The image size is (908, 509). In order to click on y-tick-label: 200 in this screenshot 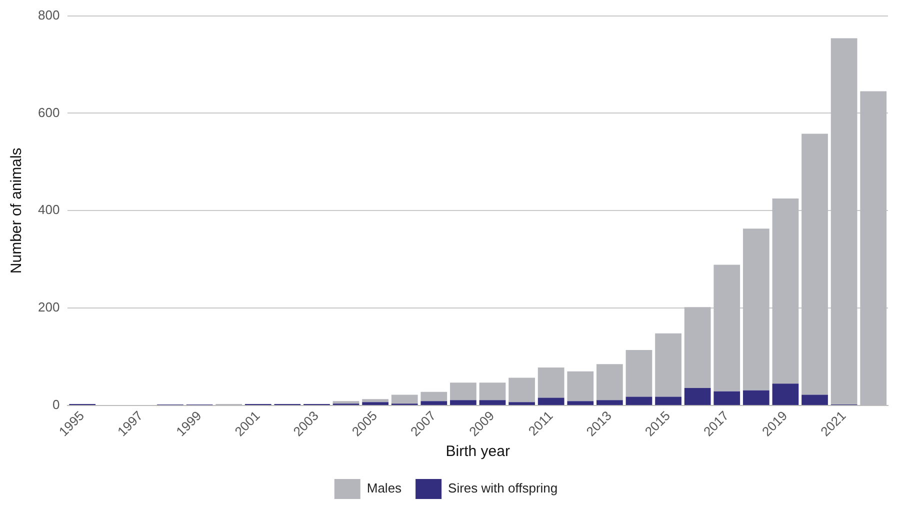, I will do `click(49, 307)`.